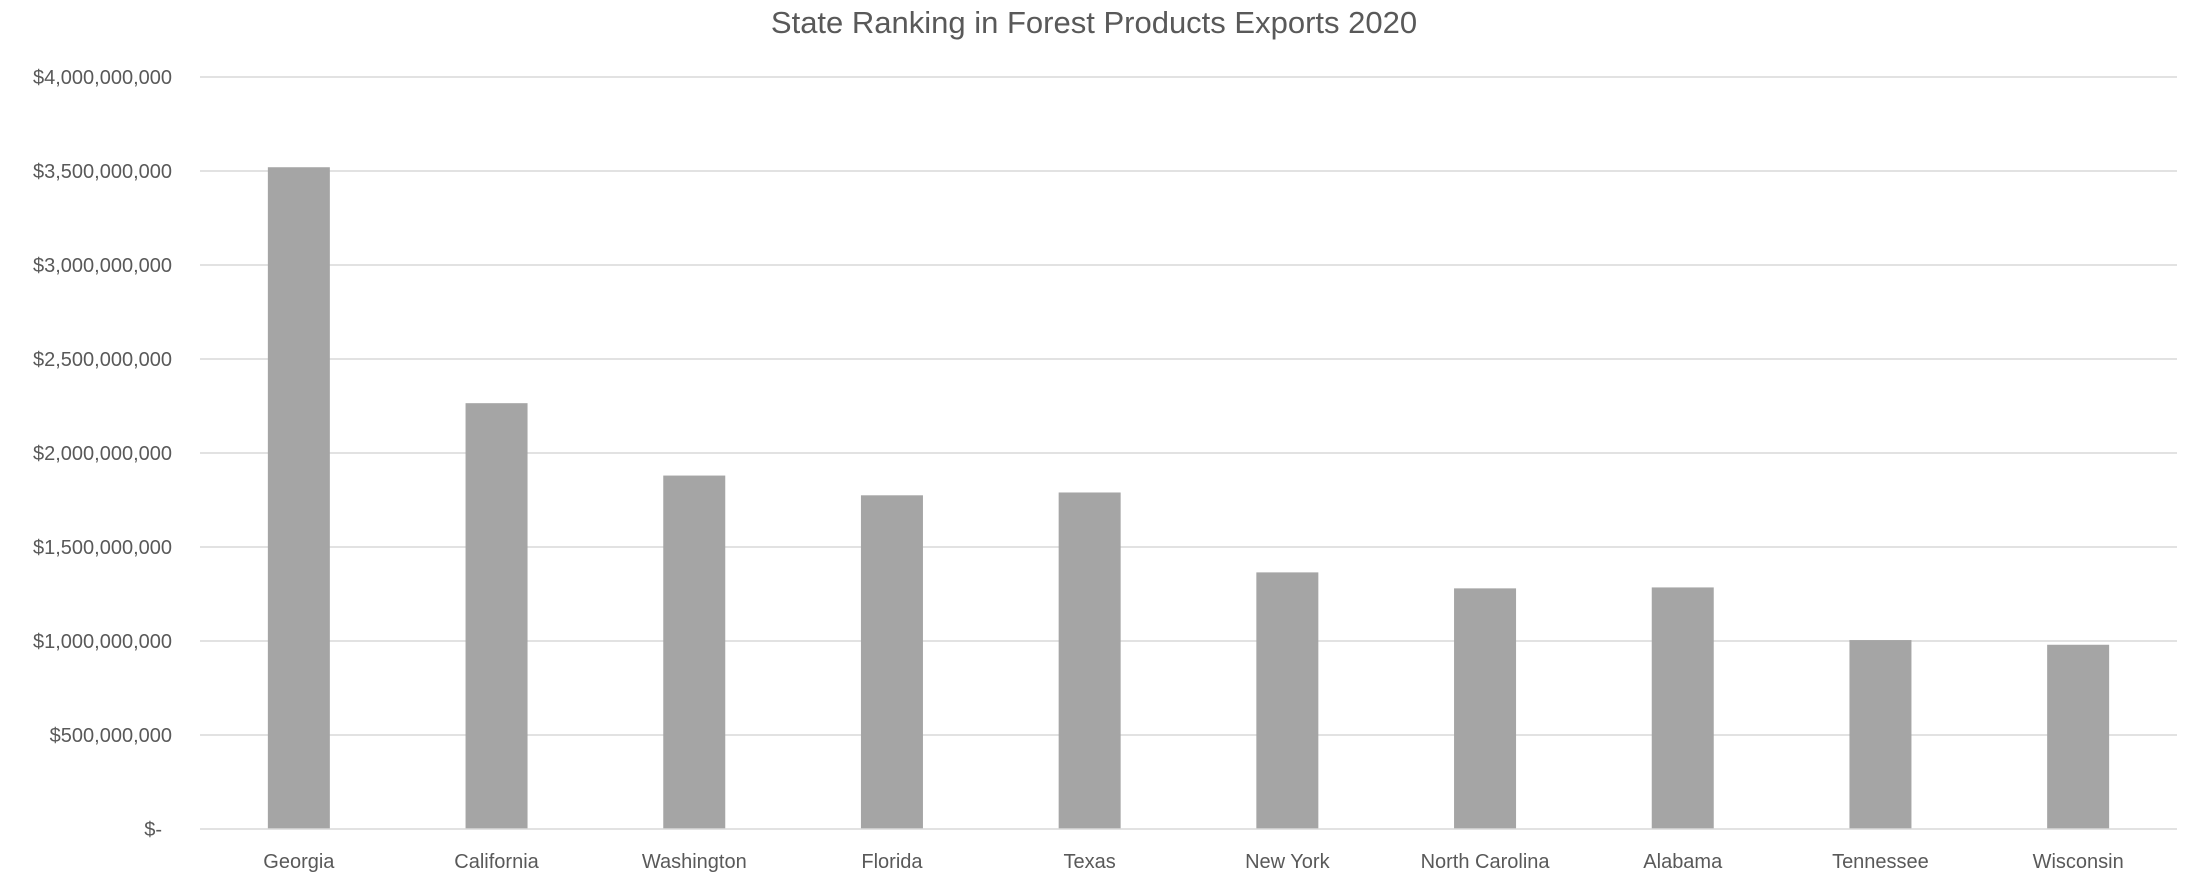 Image resolution: width=2188 pixels, height=874 pixels. What do you see at coordinates (111, 736) in the screenshot?
I see `y-tick-label: $500,000,000` at bounding box center [111, 736].